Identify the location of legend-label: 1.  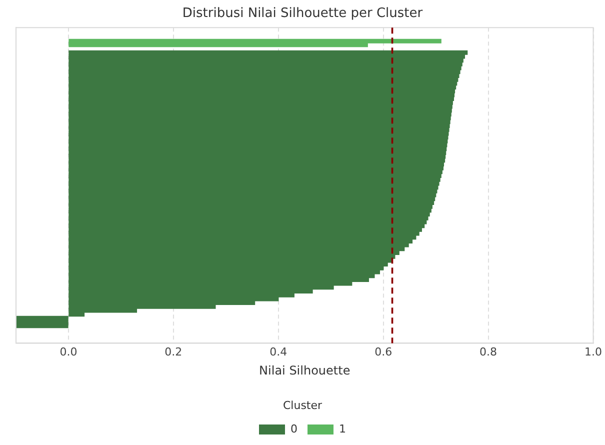
(342, 429).